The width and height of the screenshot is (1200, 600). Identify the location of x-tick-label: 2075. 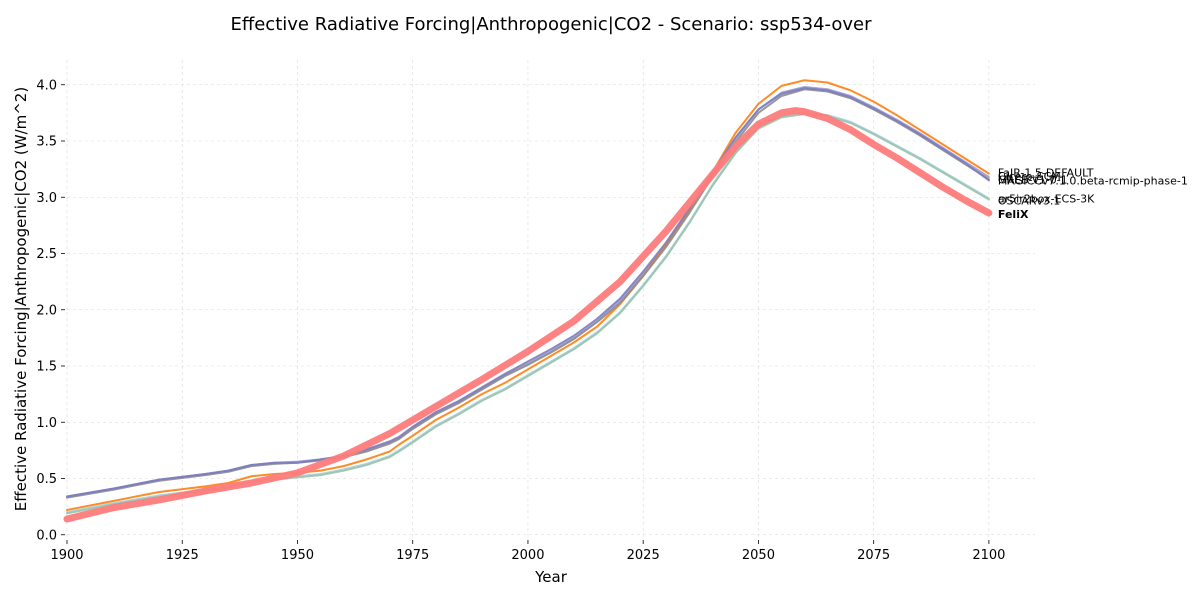
(873, 555).